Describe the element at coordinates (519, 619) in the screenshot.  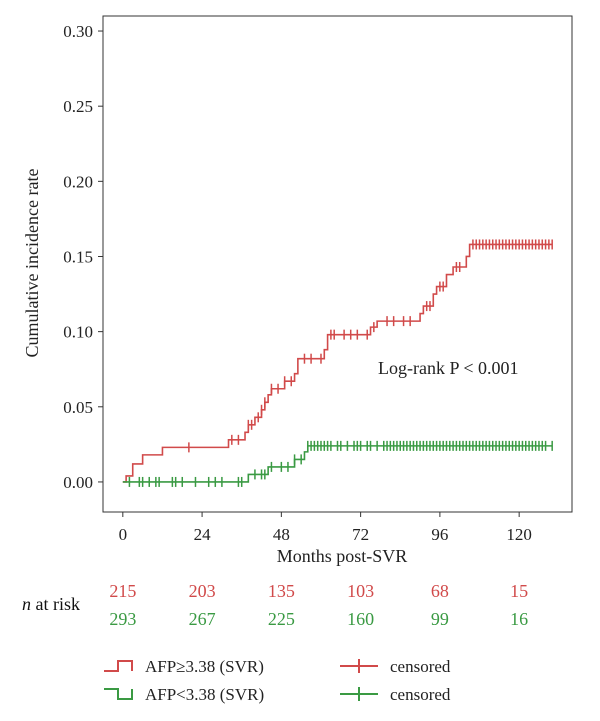
I see `risk-count: 16` at that location.